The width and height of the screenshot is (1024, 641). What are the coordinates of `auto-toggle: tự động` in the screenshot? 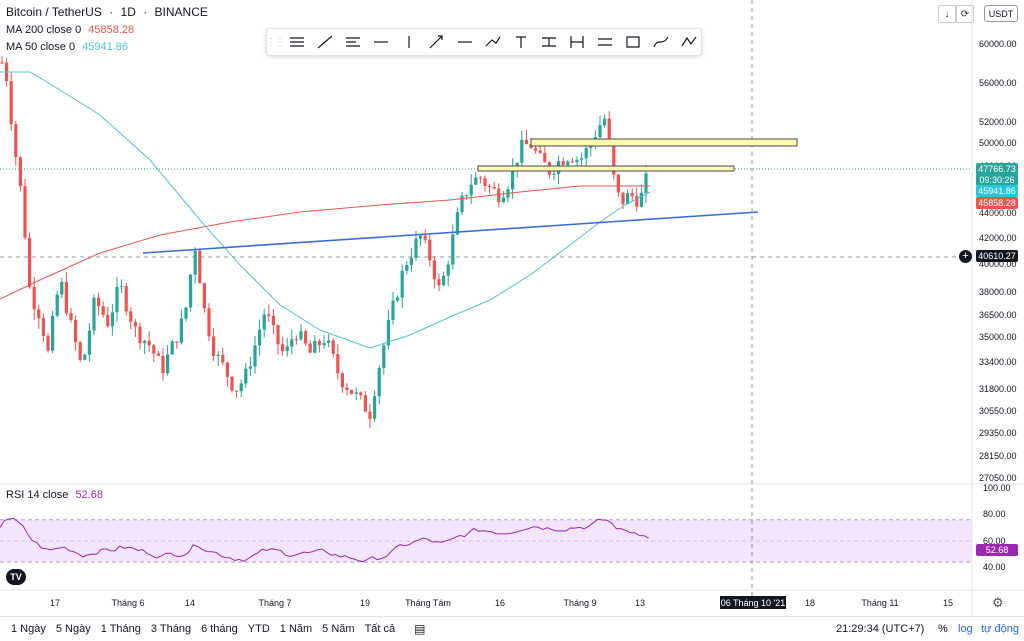 It's located at (1000, 629).